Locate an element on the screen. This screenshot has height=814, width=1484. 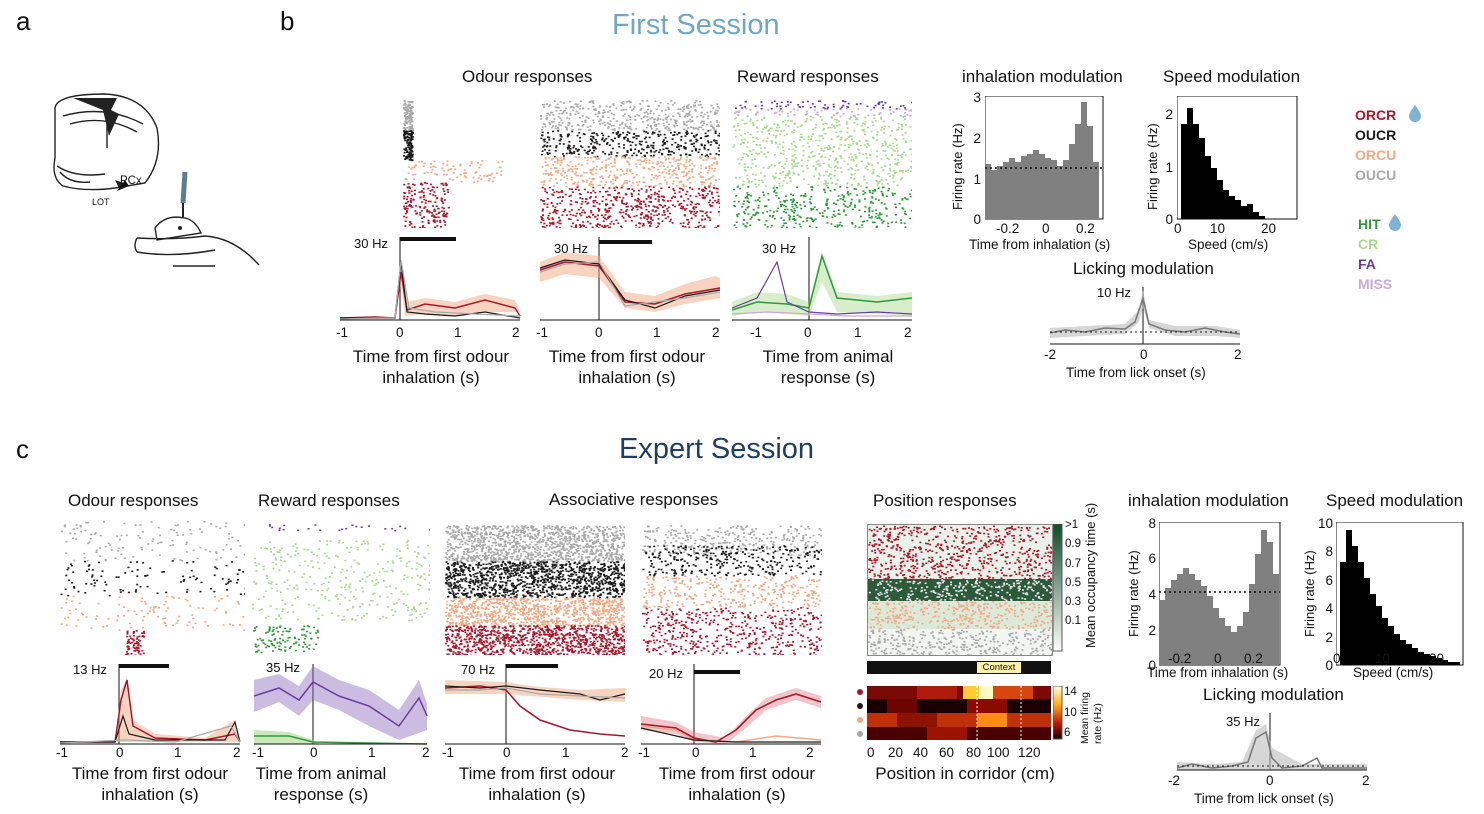
c-occupancy-label: Mean occupancy time (s) is located at coordinates (1090, 575).